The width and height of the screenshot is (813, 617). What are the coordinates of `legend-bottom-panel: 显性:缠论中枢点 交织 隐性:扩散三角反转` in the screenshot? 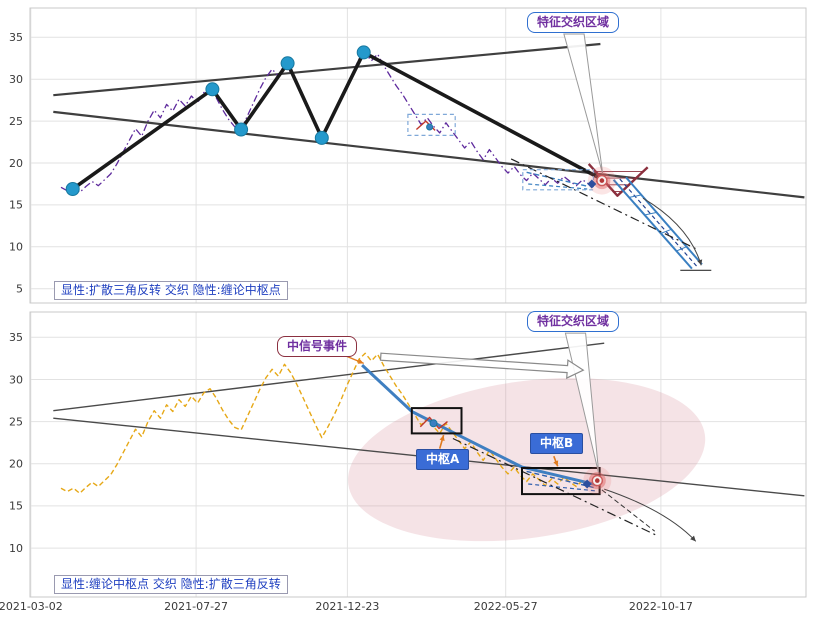 It's located at (171, 584).